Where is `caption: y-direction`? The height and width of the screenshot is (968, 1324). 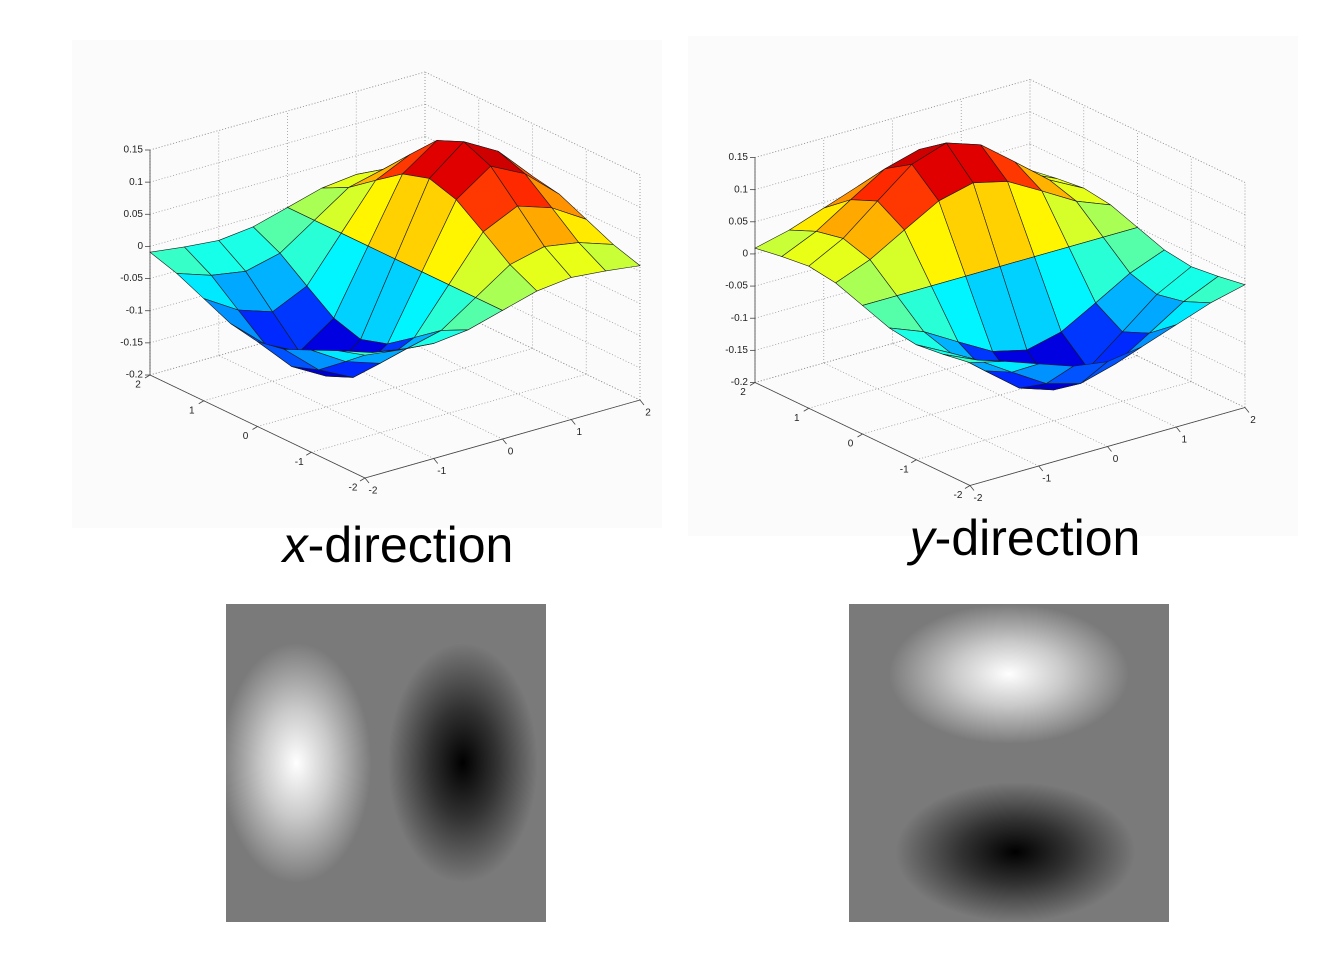
caption: y-direction is located at coordinates (1024, 538).